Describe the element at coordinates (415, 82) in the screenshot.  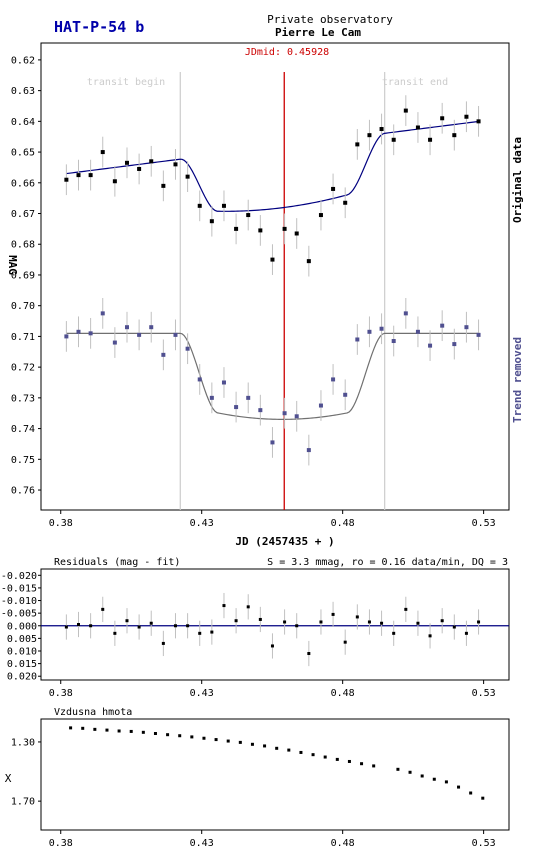
I see `transit-end-label: transit end` at that location.